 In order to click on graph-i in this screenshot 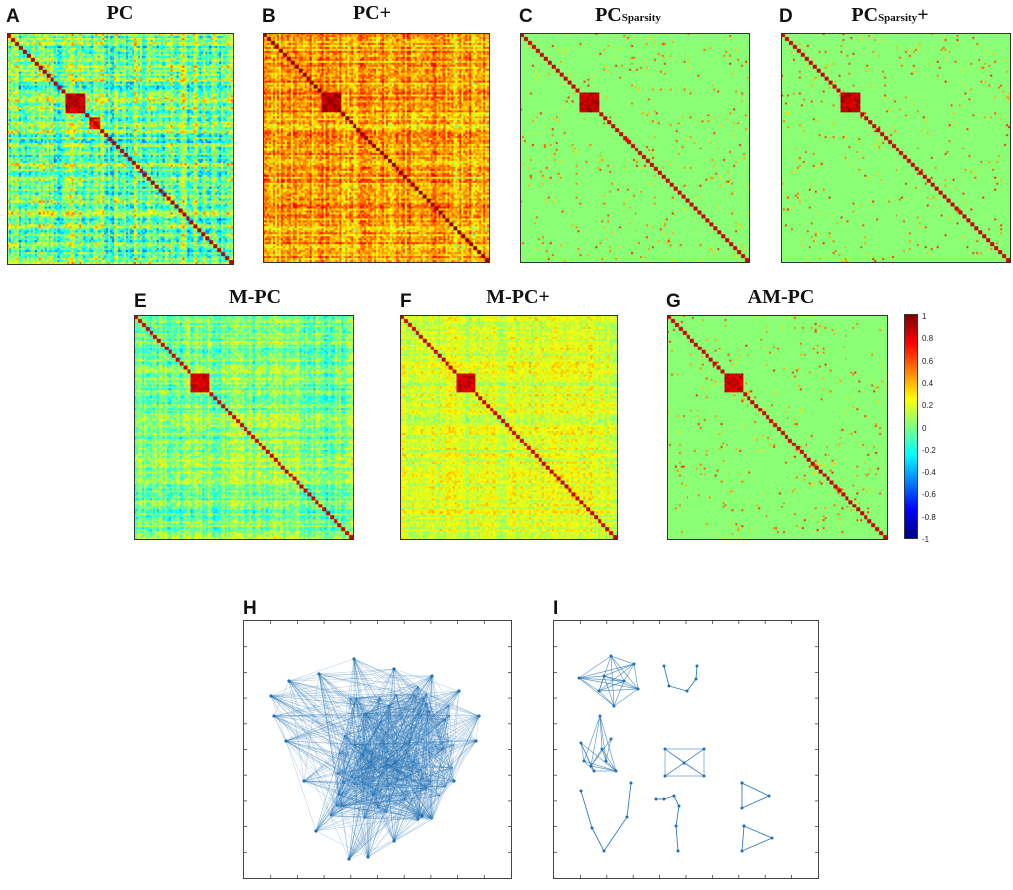, I will do `click(686, 749)`.